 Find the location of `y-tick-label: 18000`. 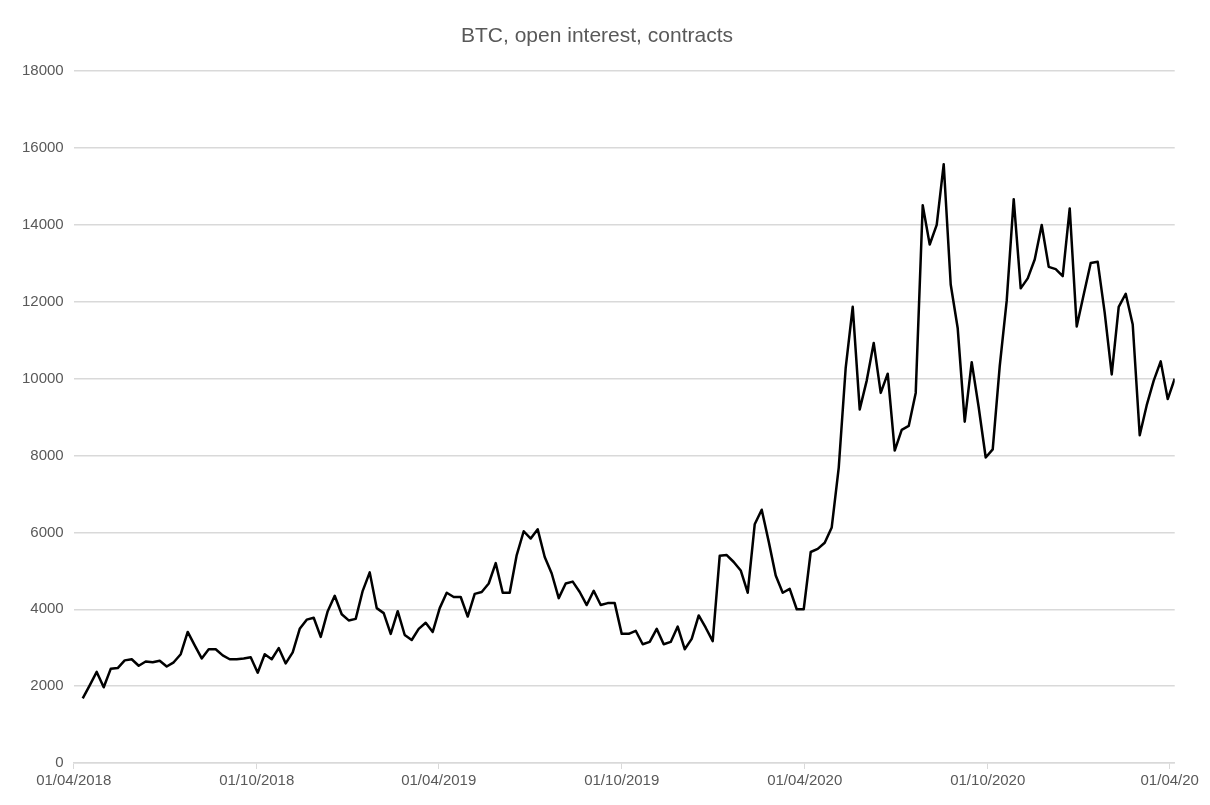

y-tick-label: 18000 is located at coordinates (42, 70).